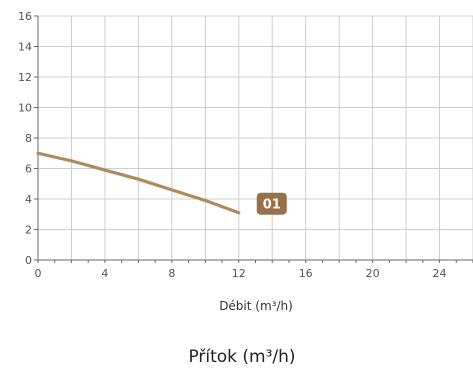 This screenshot has height=370, width=473. I want to click on x-tick-label: 12, so click(239, 273).